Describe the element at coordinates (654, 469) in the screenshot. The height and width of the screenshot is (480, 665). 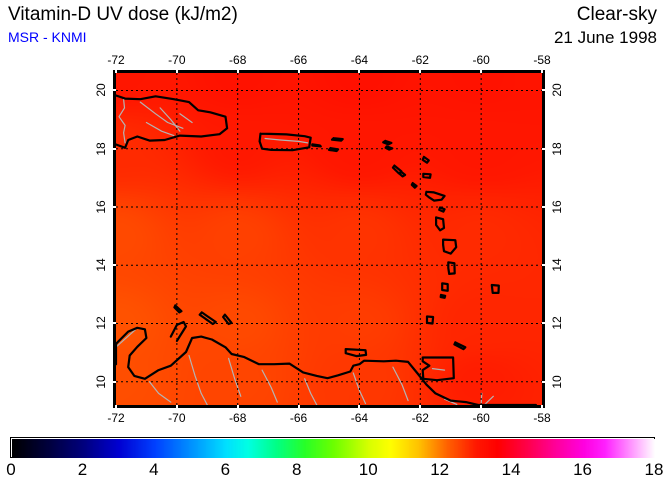
I see `colorbar-tick-label: 18` at that location.